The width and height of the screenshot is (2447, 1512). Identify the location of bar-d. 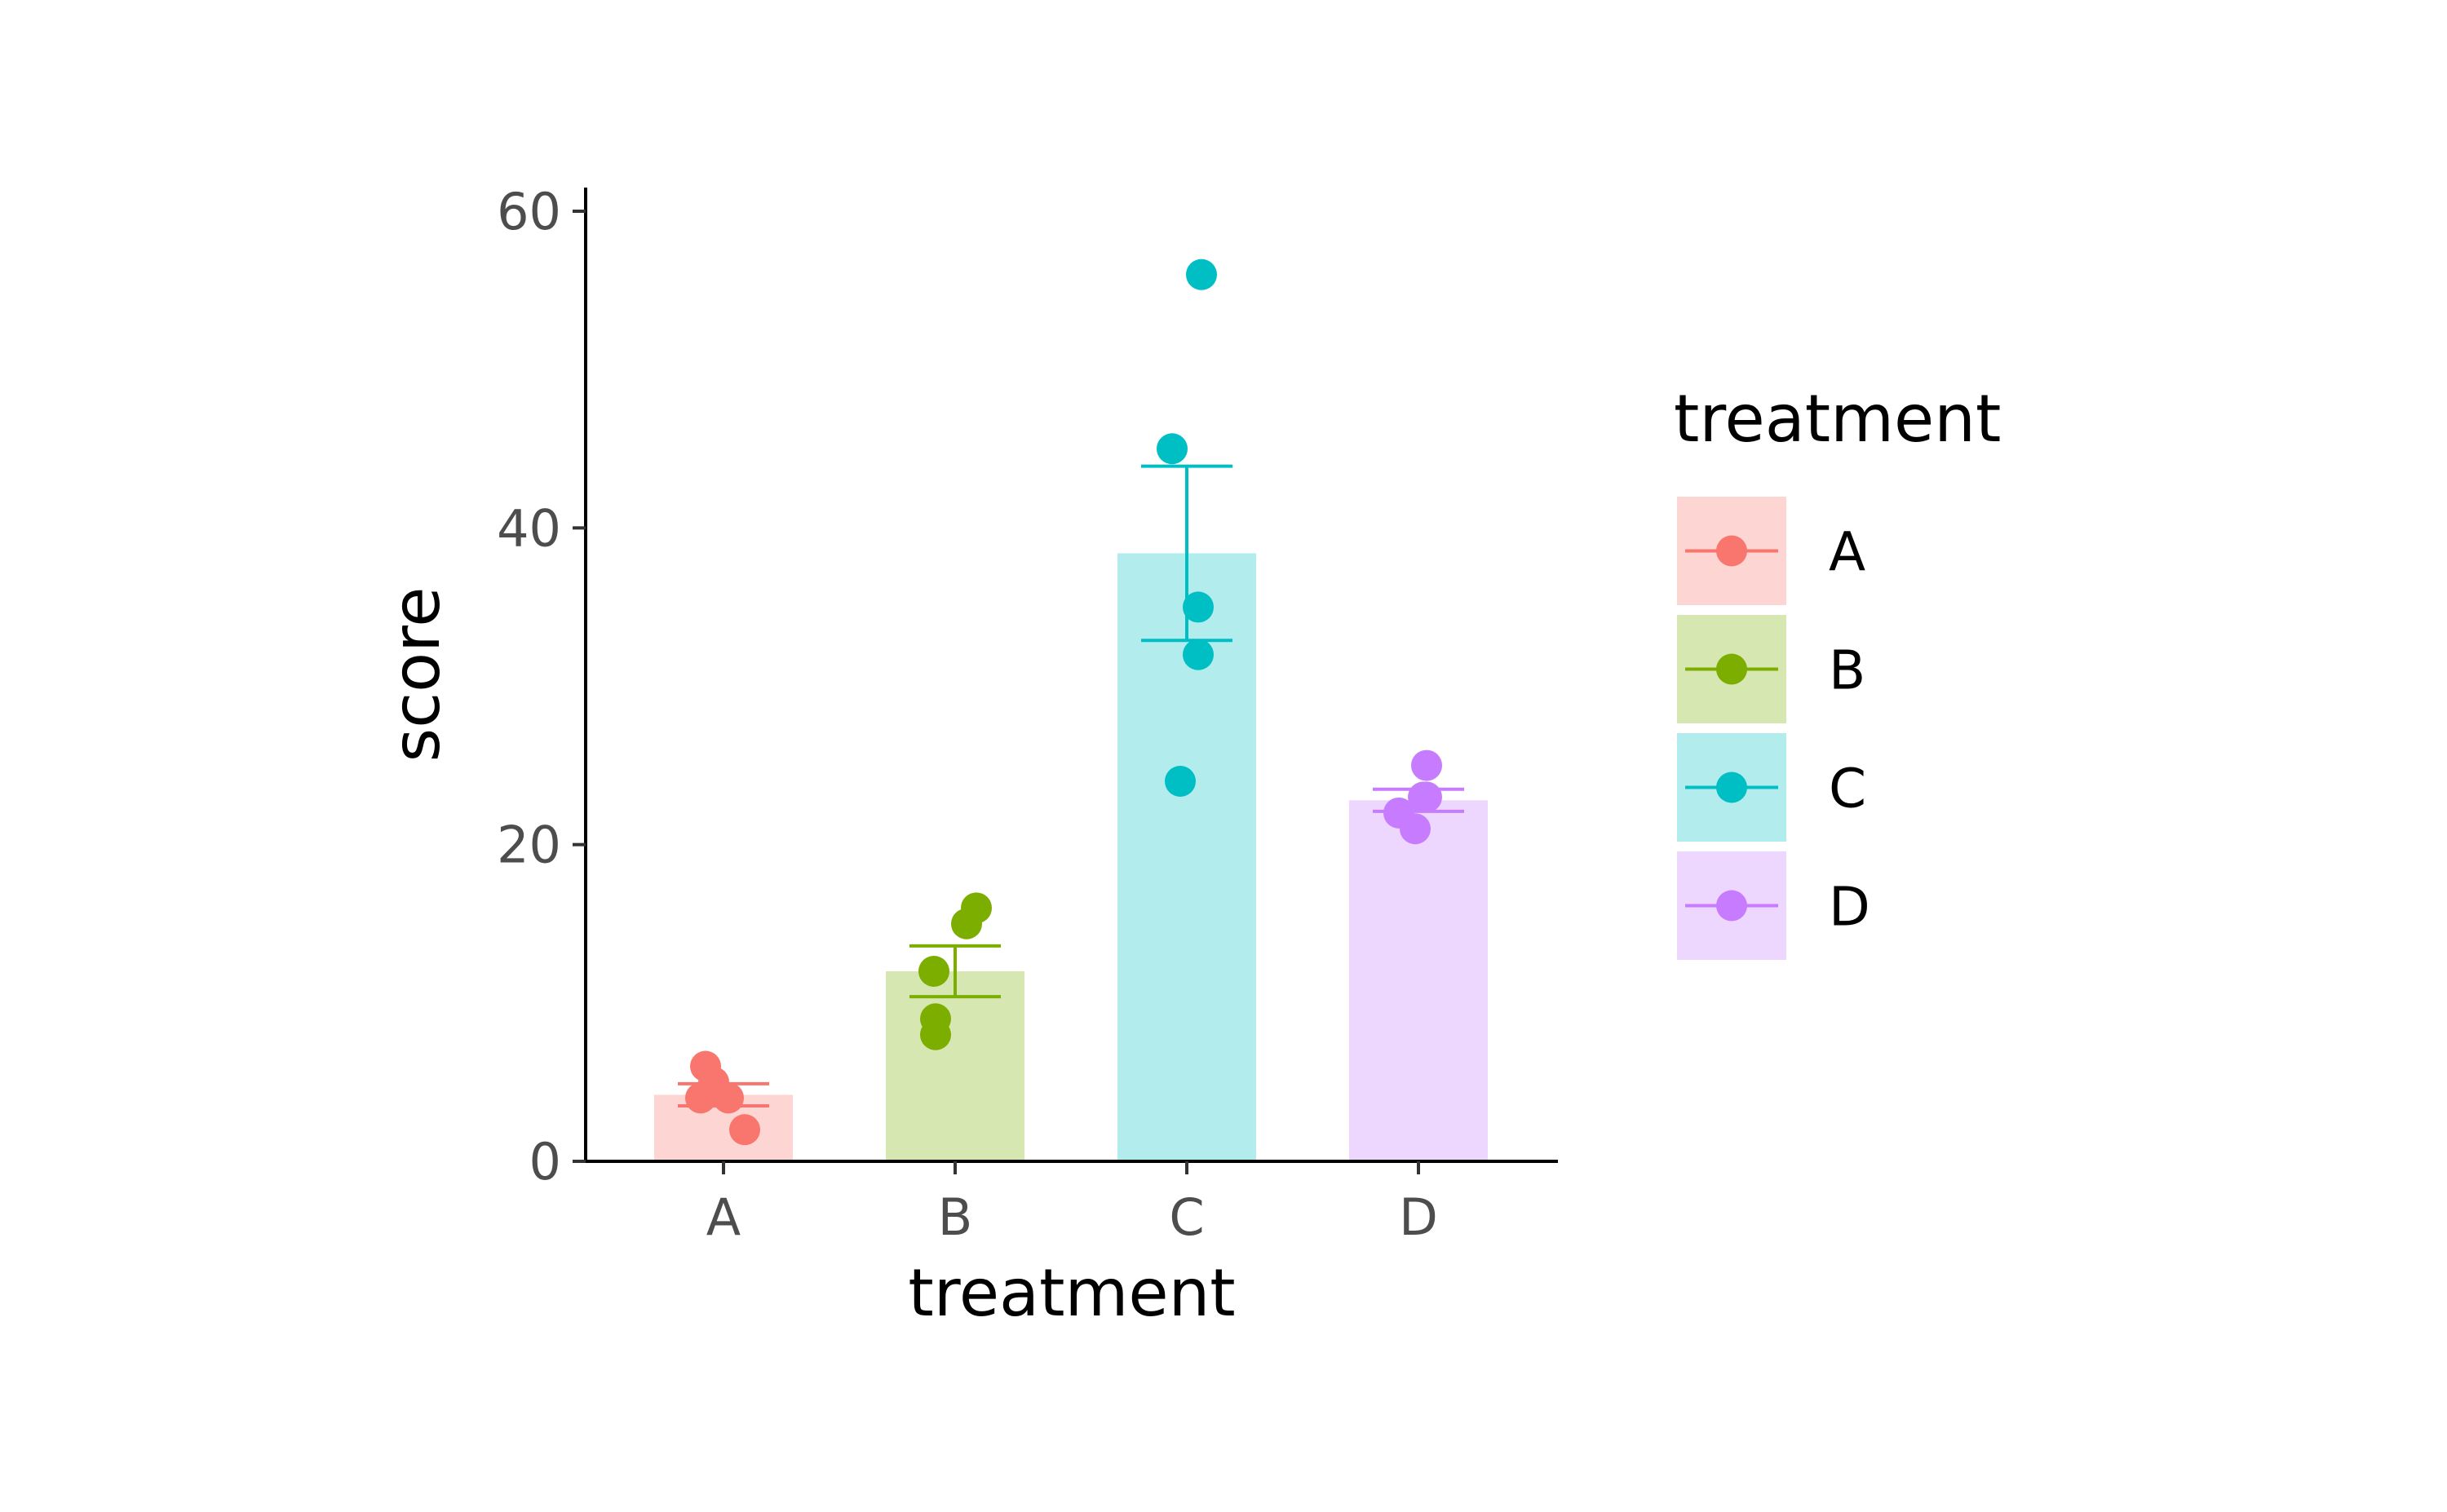
(1418, 980).